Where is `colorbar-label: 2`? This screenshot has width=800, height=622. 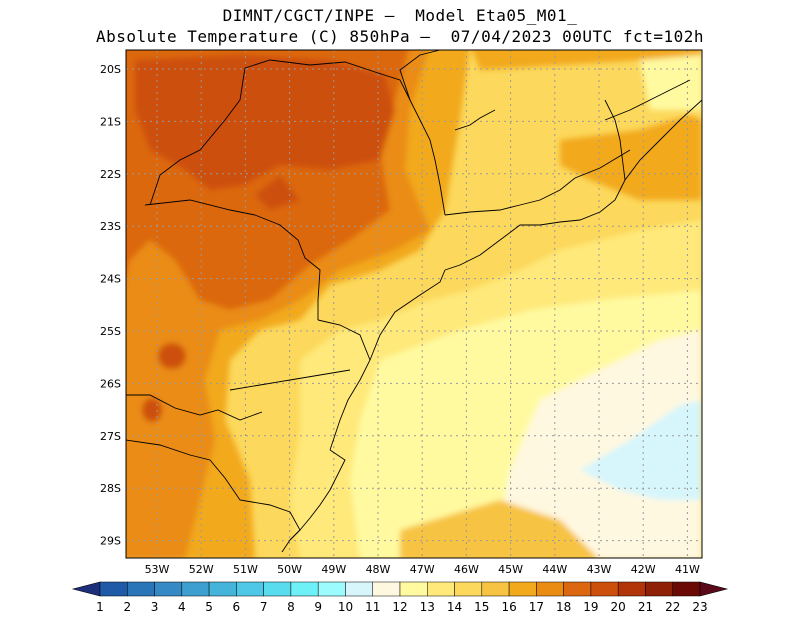 colorbar-label: 2 is located at coordinates (127, 607).